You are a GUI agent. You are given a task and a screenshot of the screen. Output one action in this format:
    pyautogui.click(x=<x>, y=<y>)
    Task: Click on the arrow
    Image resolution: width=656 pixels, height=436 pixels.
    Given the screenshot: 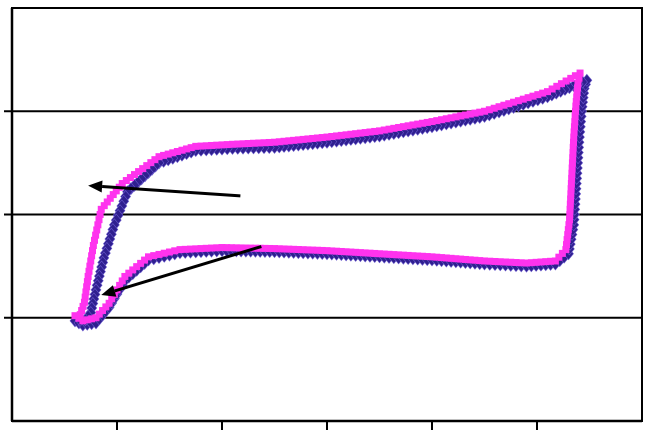 What is the action you would take?
    pyautogui.click(x=164, y=189)
    